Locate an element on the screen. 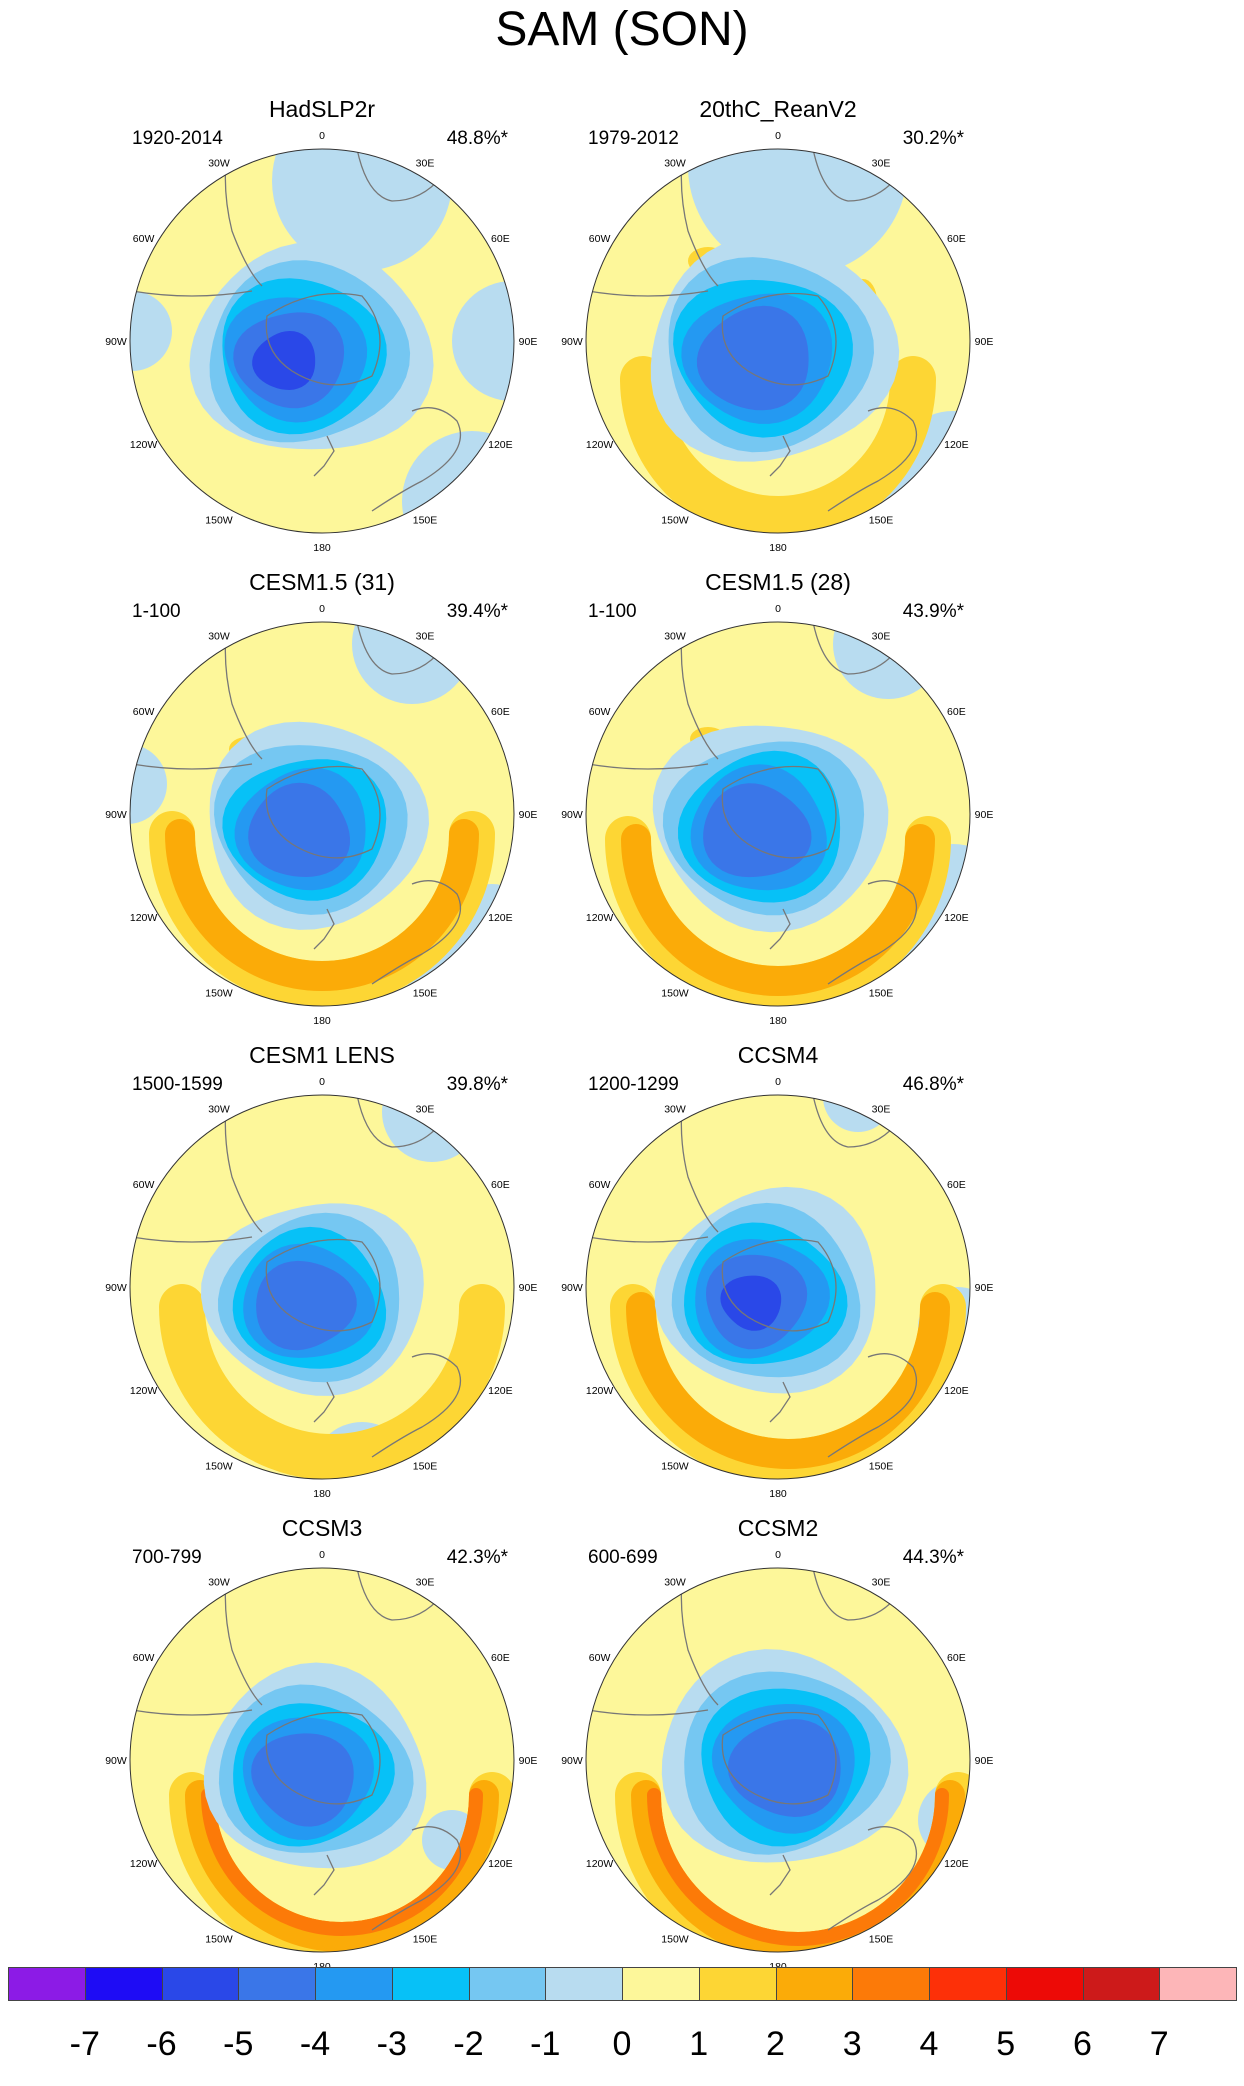 This screenshot has height=2086, width=1244. colorbar-label: -7 is located at coordinates (84, 2044).